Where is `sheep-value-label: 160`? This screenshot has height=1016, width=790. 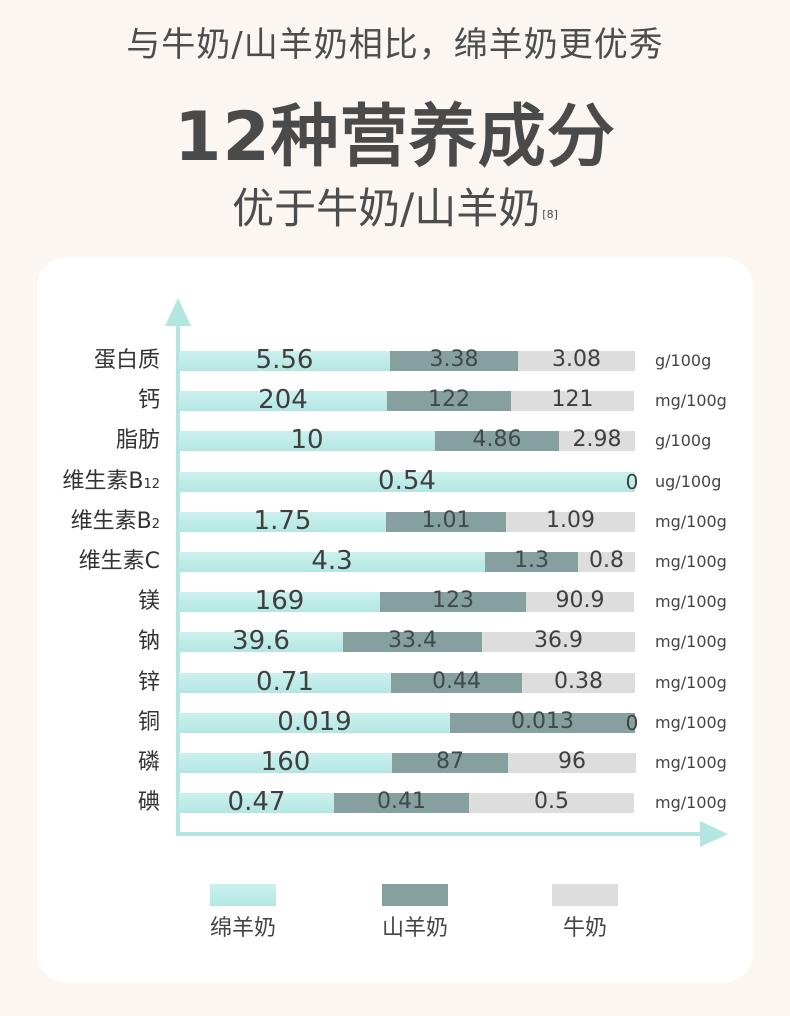 sheep-value-label: 160 is located at coordinates (285, 762).